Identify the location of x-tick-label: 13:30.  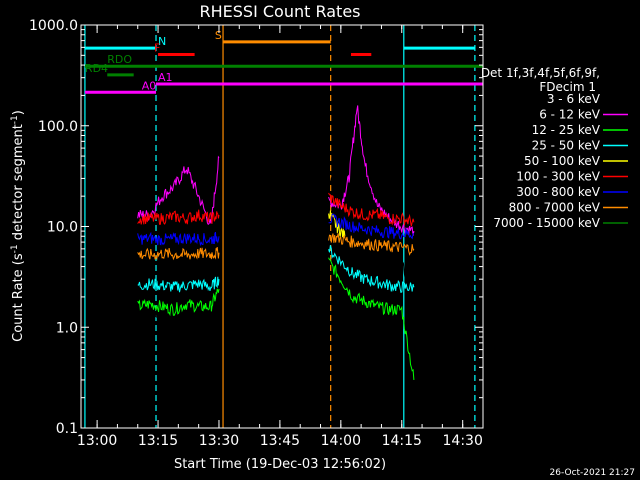
(219, 441).